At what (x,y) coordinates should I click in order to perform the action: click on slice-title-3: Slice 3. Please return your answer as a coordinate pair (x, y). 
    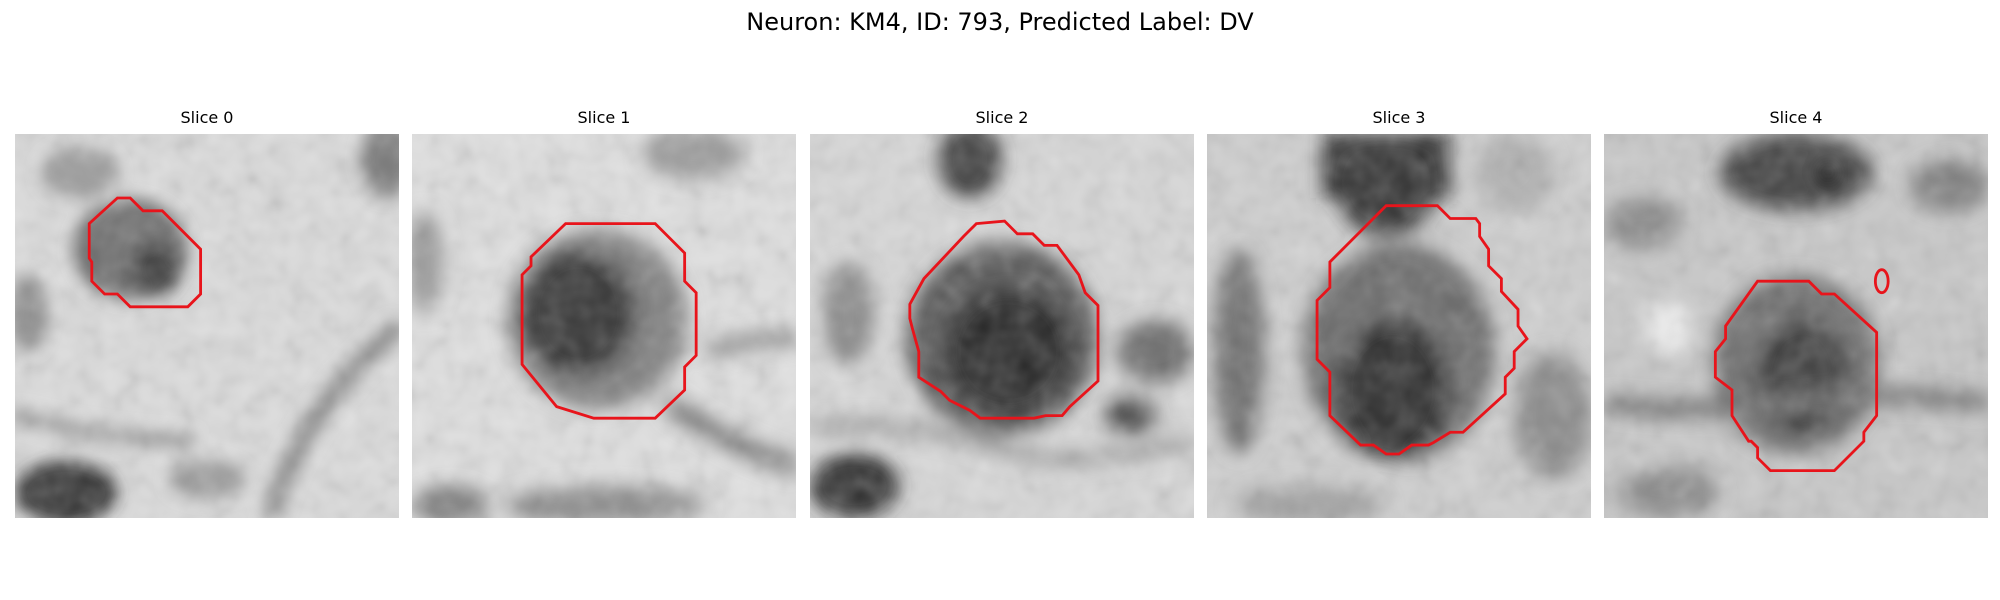
    Looking at the image, I should click on (1399, 117).